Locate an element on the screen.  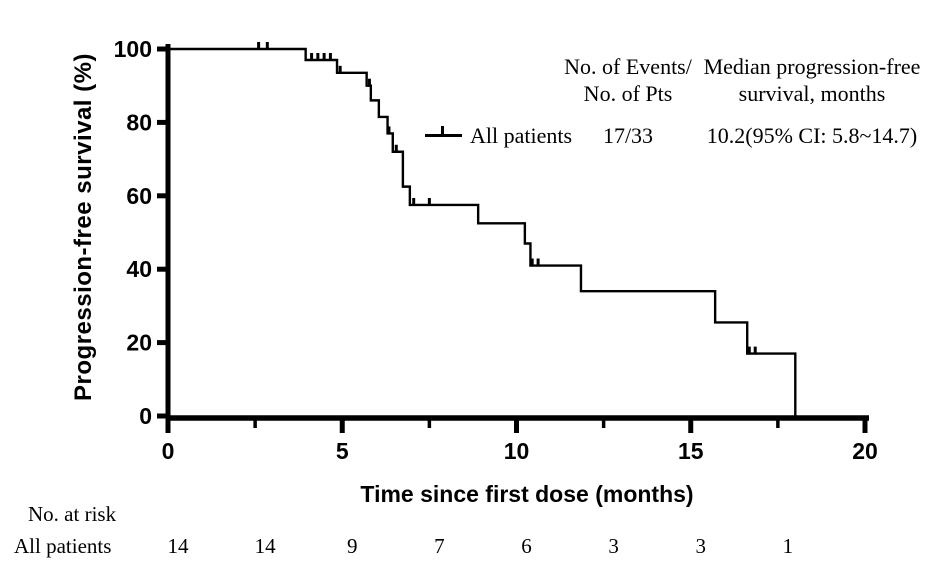
x-tick-label: 15 is located at coordinates (691, 451).